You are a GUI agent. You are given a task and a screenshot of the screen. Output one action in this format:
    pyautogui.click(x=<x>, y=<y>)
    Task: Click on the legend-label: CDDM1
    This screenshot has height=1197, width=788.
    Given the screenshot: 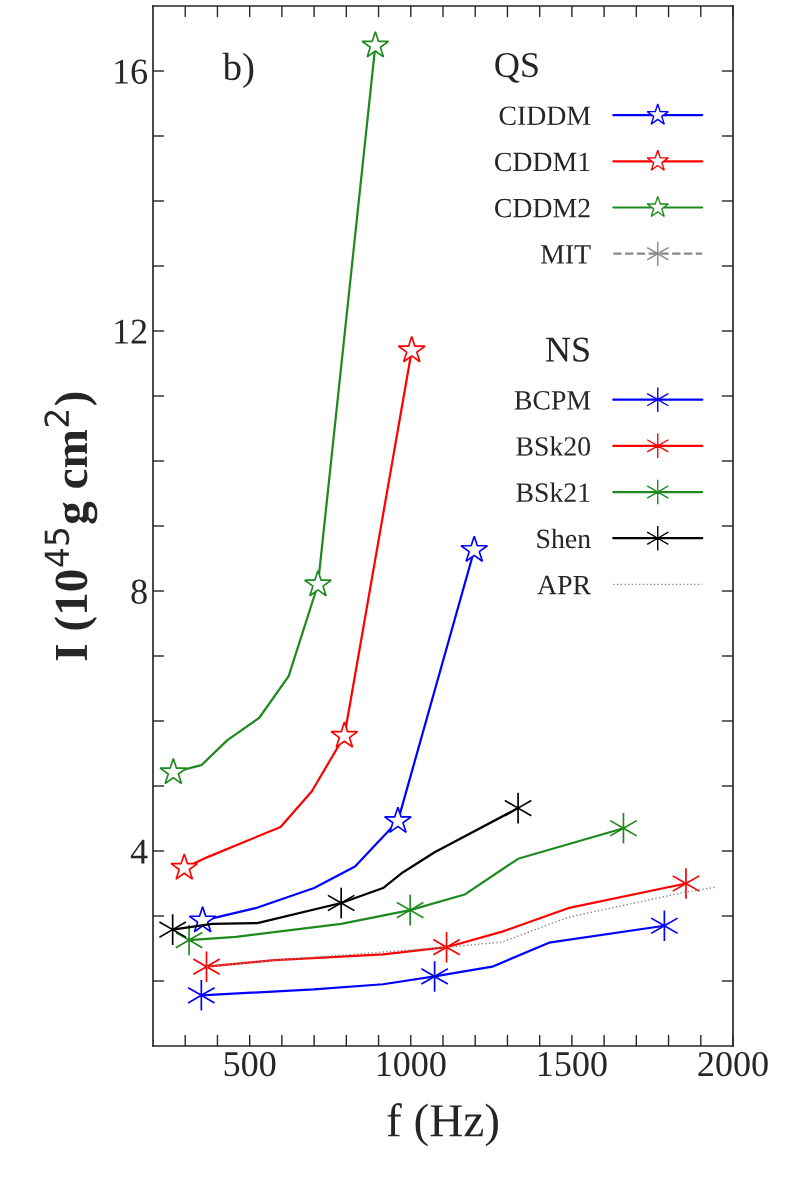 What is the action you would take?
    pyautogui.click(x=542, y=162)
    